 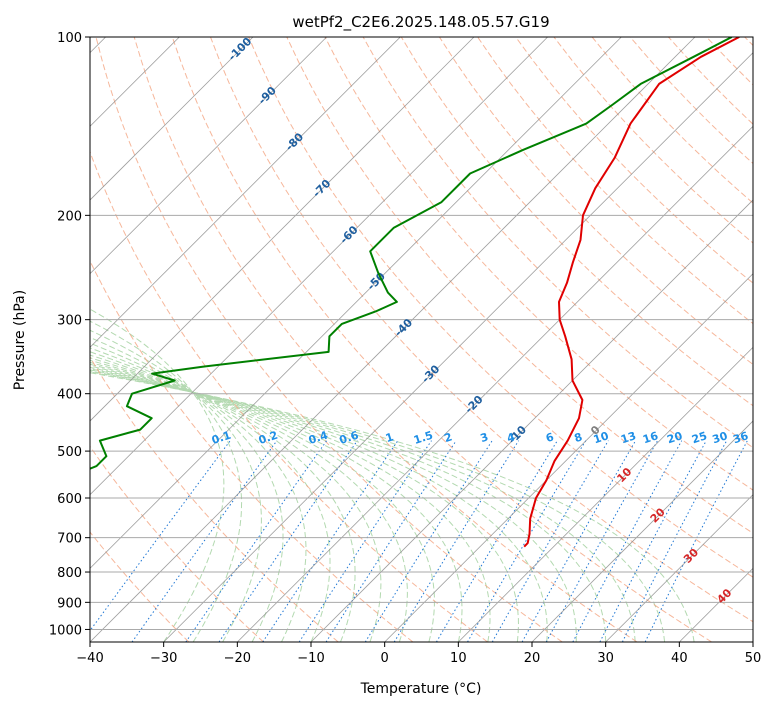 What do you see at coordinates (268, 438) in the screenshot?
I see `mixing-ratio-label: 0.2` at bounding box center [268, 438].